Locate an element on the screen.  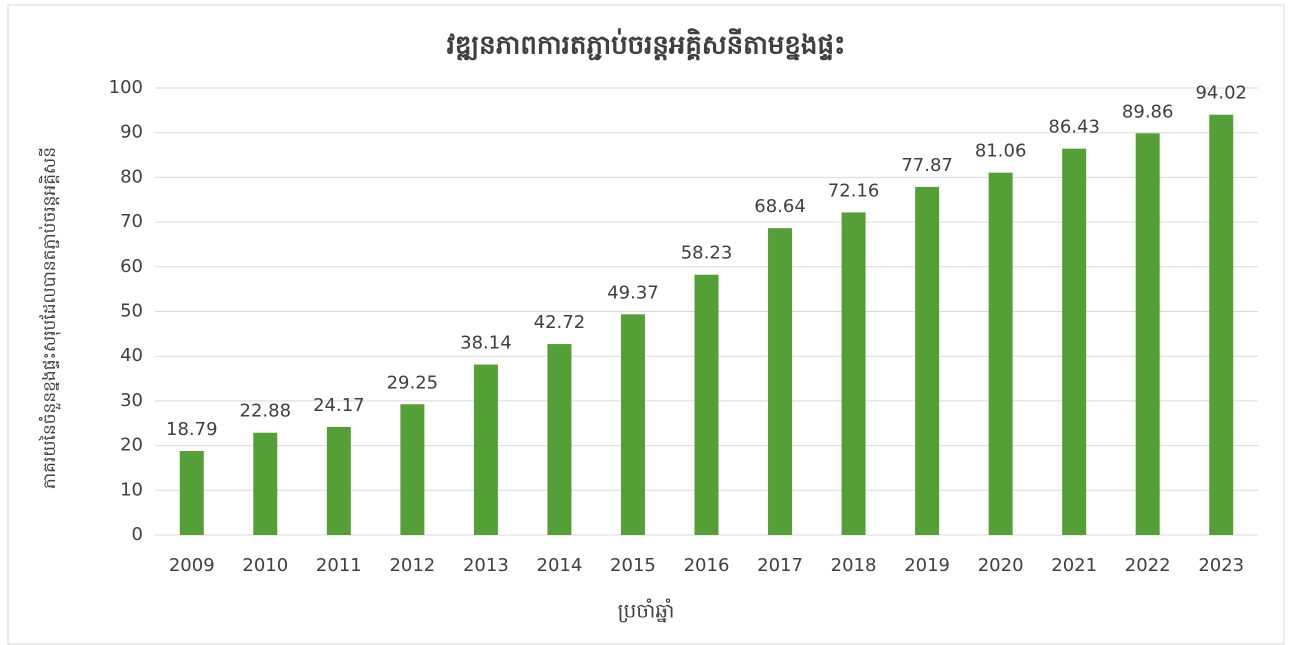
data-label: 72.16 is located at coordinates (854, 190).